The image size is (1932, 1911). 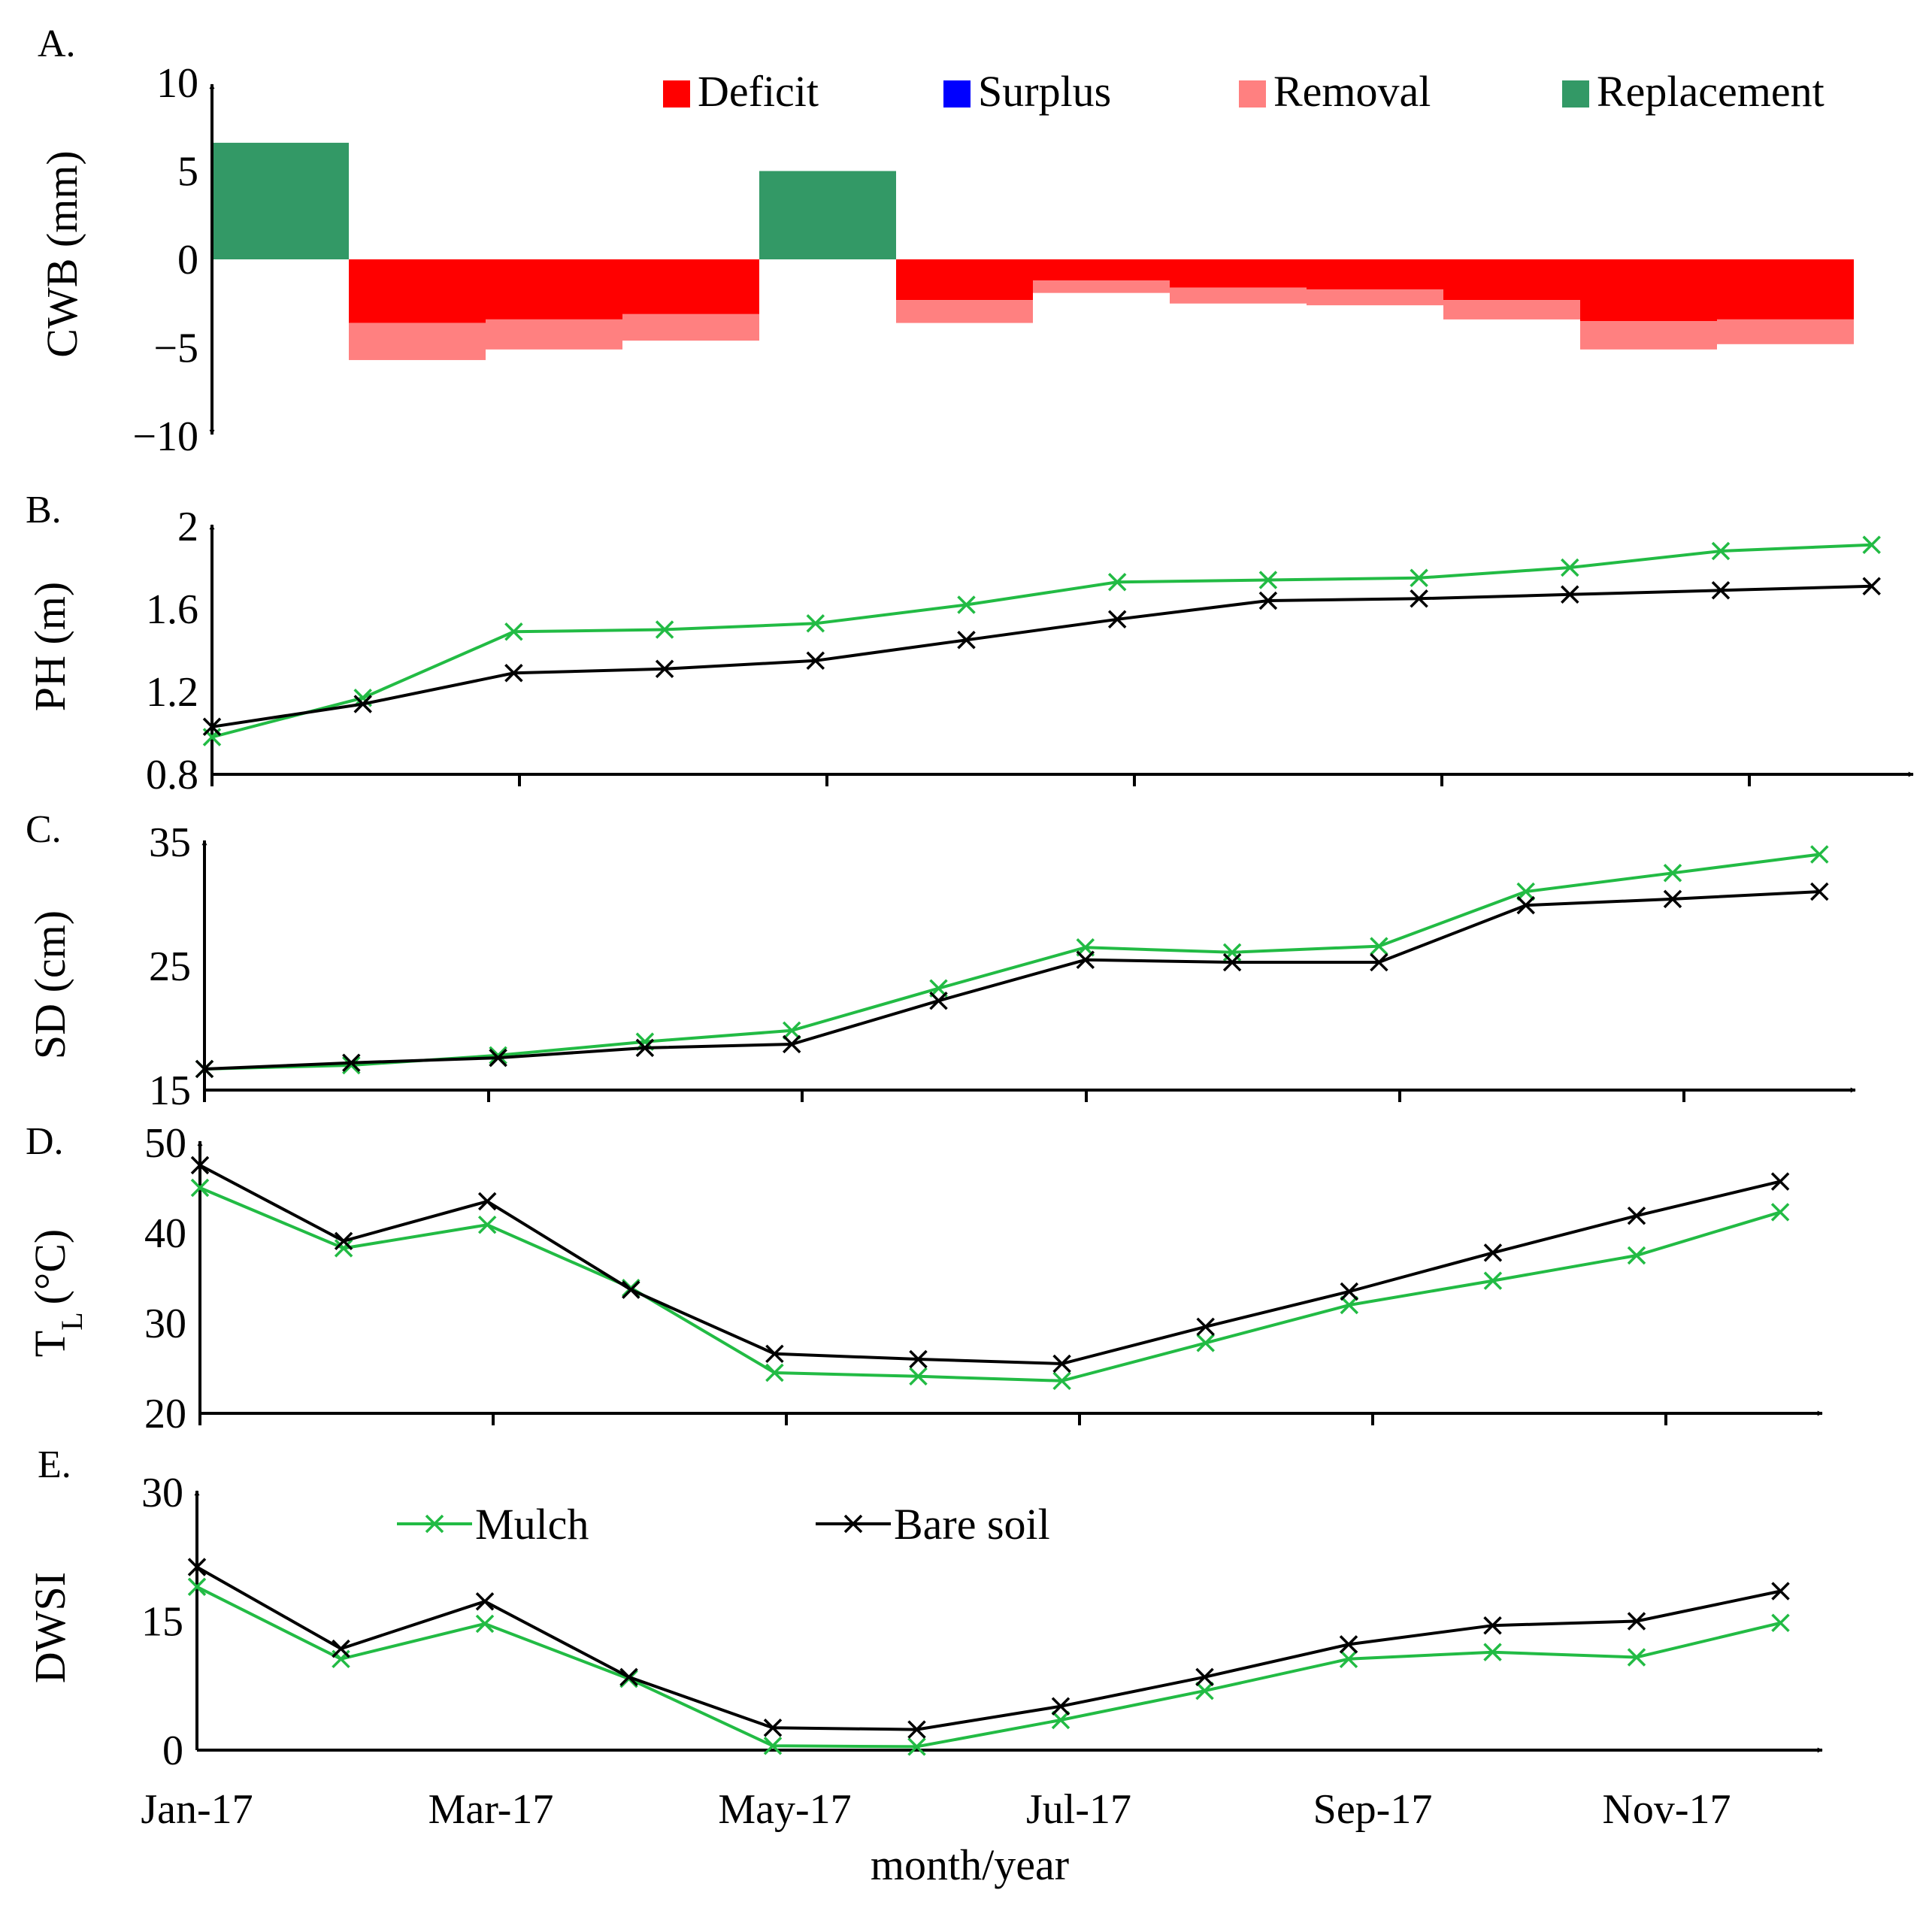 I want to click on y-tick-label: 0, so click(x=187, y=260).